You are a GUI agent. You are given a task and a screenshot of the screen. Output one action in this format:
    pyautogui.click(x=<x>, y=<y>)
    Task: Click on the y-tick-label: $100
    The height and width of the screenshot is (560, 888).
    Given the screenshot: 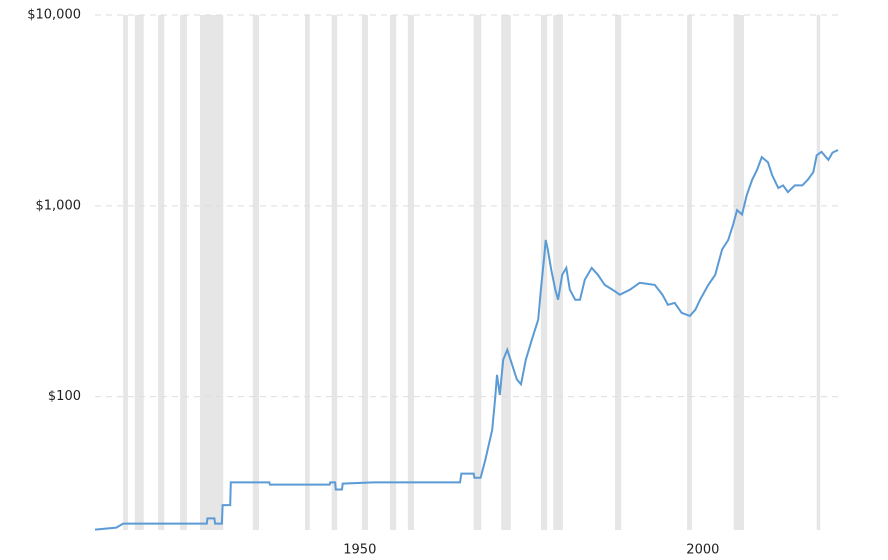 What is the action you would take?
    pyautogui.click(x=64, y=396)
    